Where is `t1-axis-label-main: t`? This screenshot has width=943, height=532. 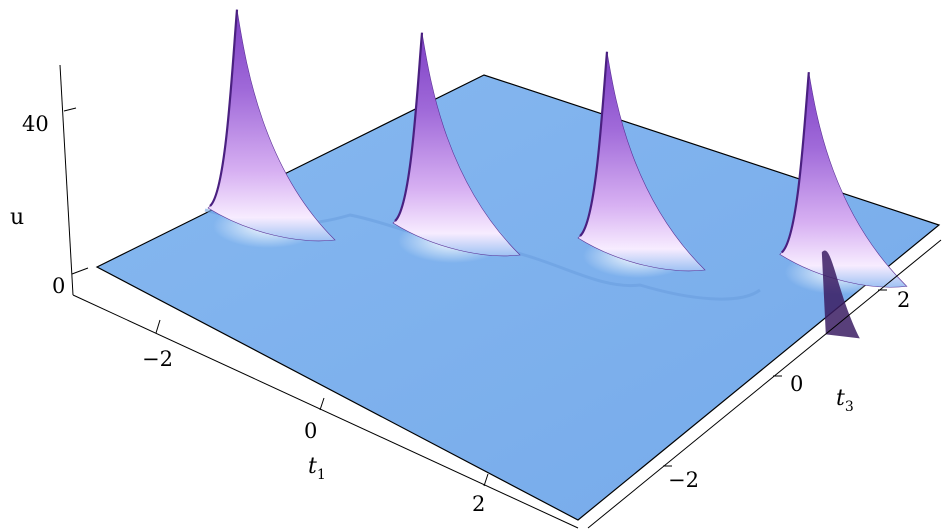
t1-axis-label-main: t is located at coordinates (312, 466).